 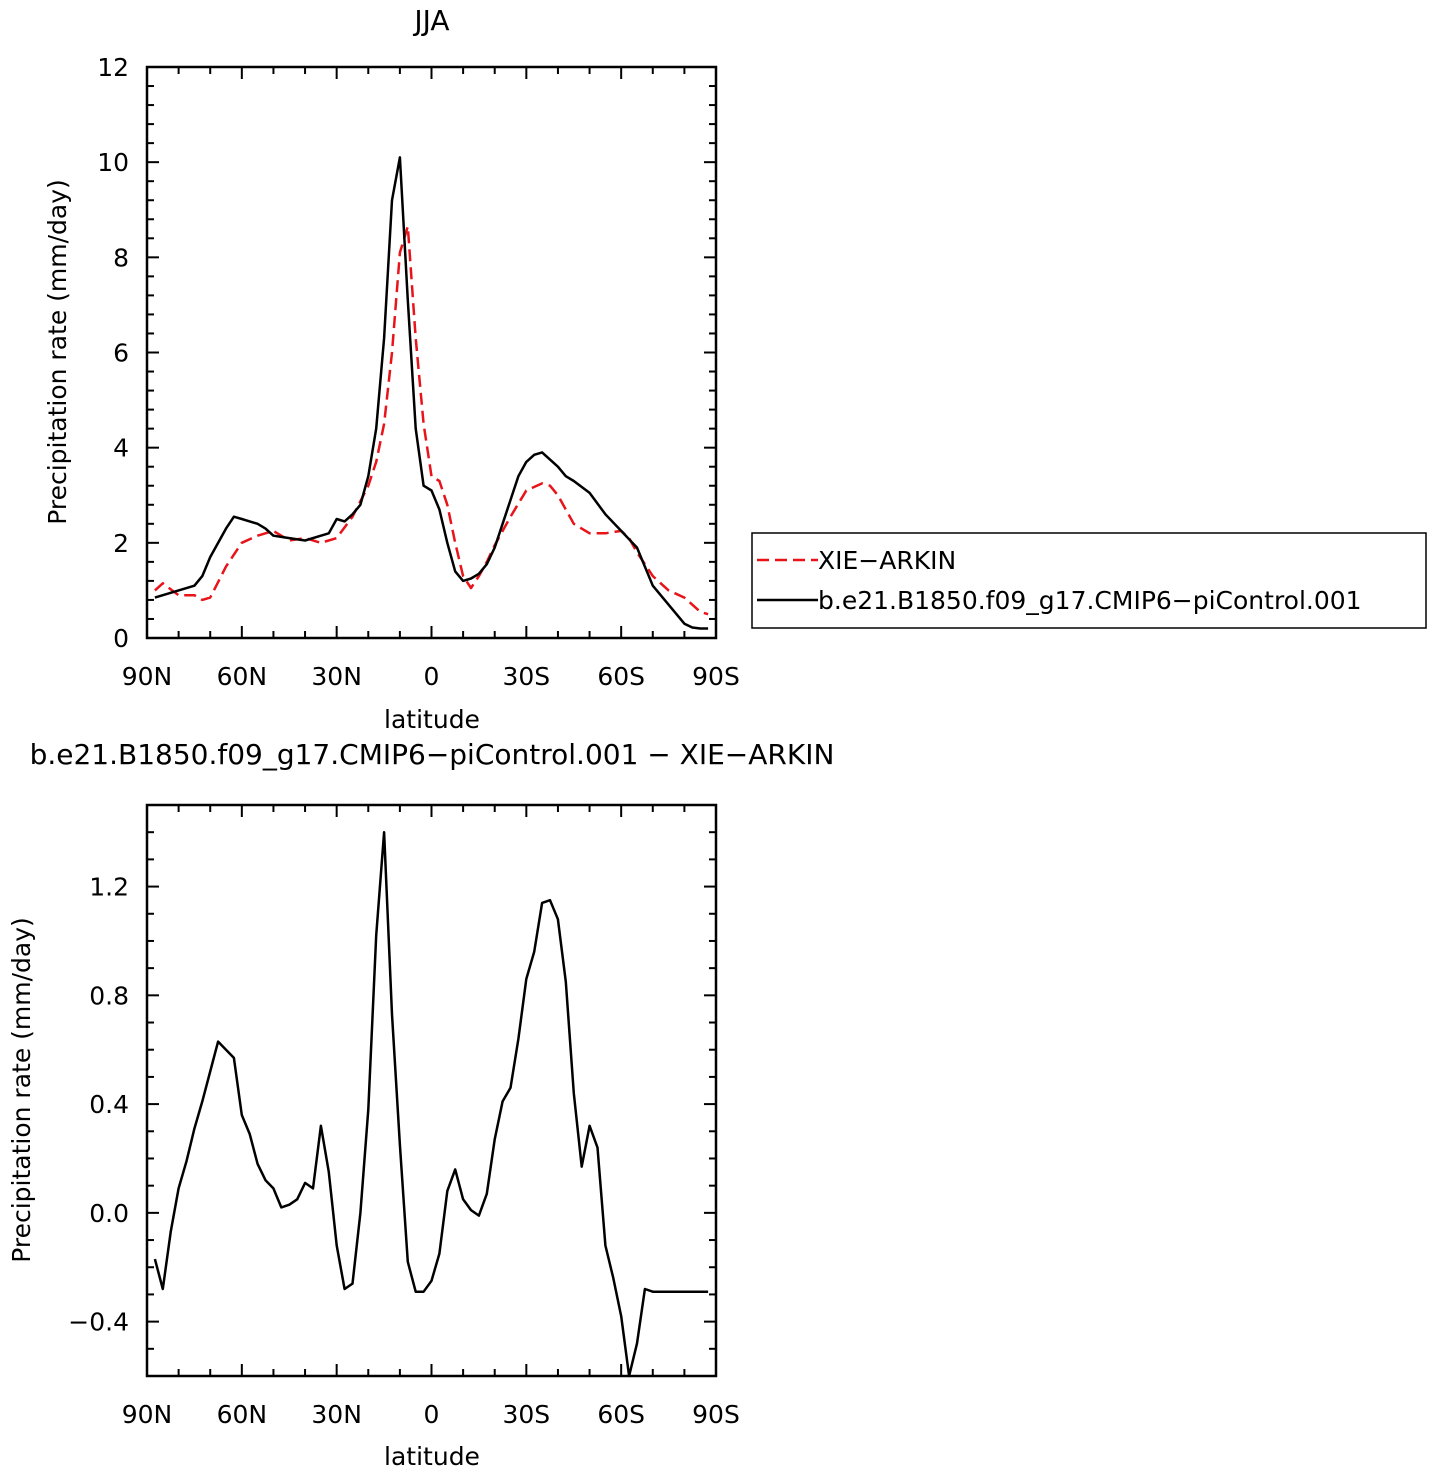 What do you see at coordinates (109, 887) in the screenshot?
I see `y-tick-label: 1.2` at bounding box center [109, 887].